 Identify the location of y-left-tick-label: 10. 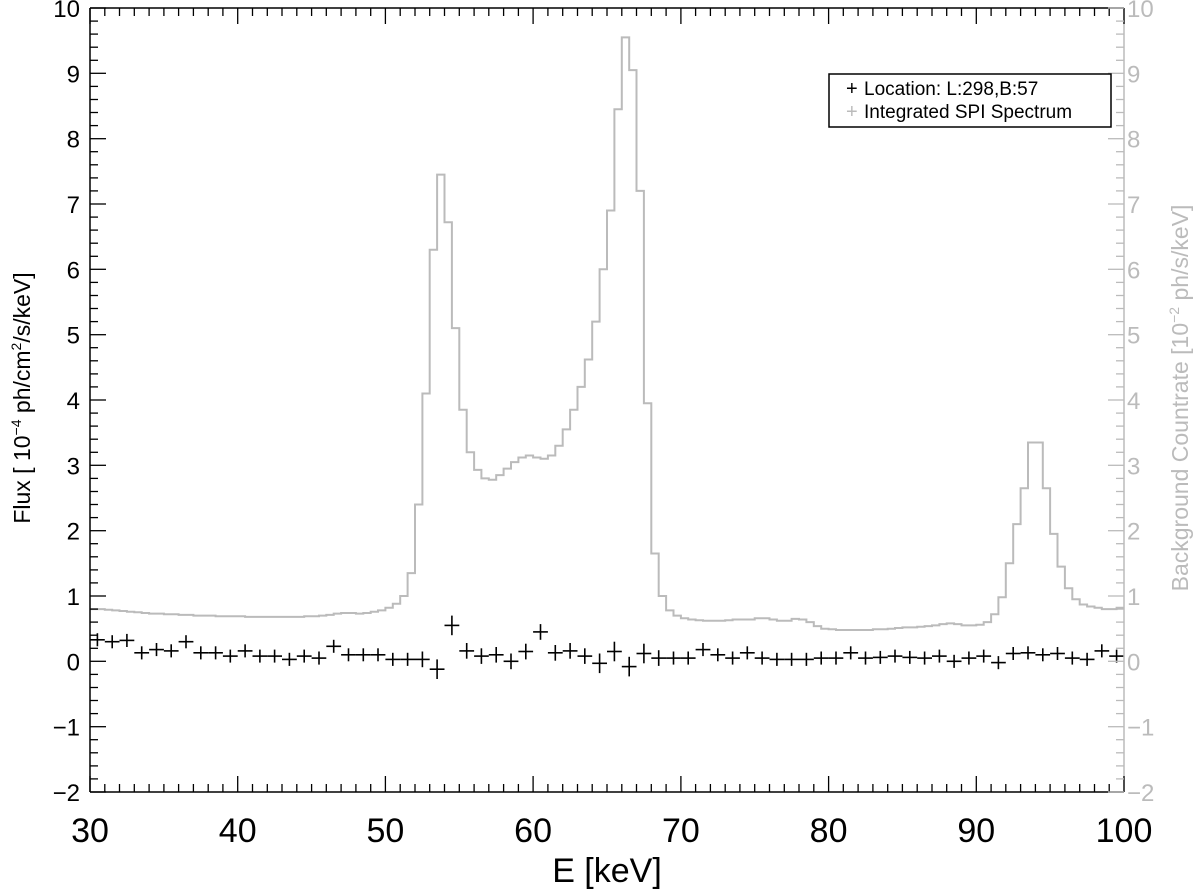
(66, 11).